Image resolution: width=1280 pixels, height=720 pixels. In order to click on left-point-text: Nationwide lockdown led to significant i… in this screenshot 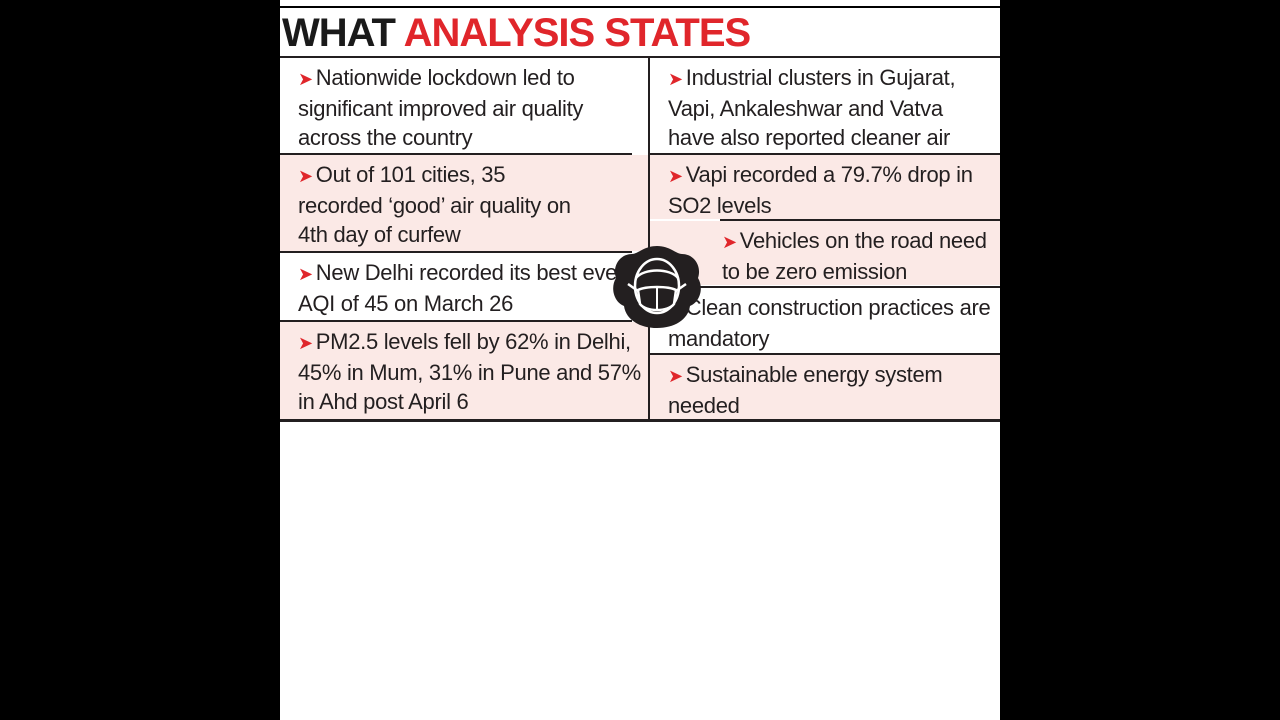, I will do `click(441, 107)`.